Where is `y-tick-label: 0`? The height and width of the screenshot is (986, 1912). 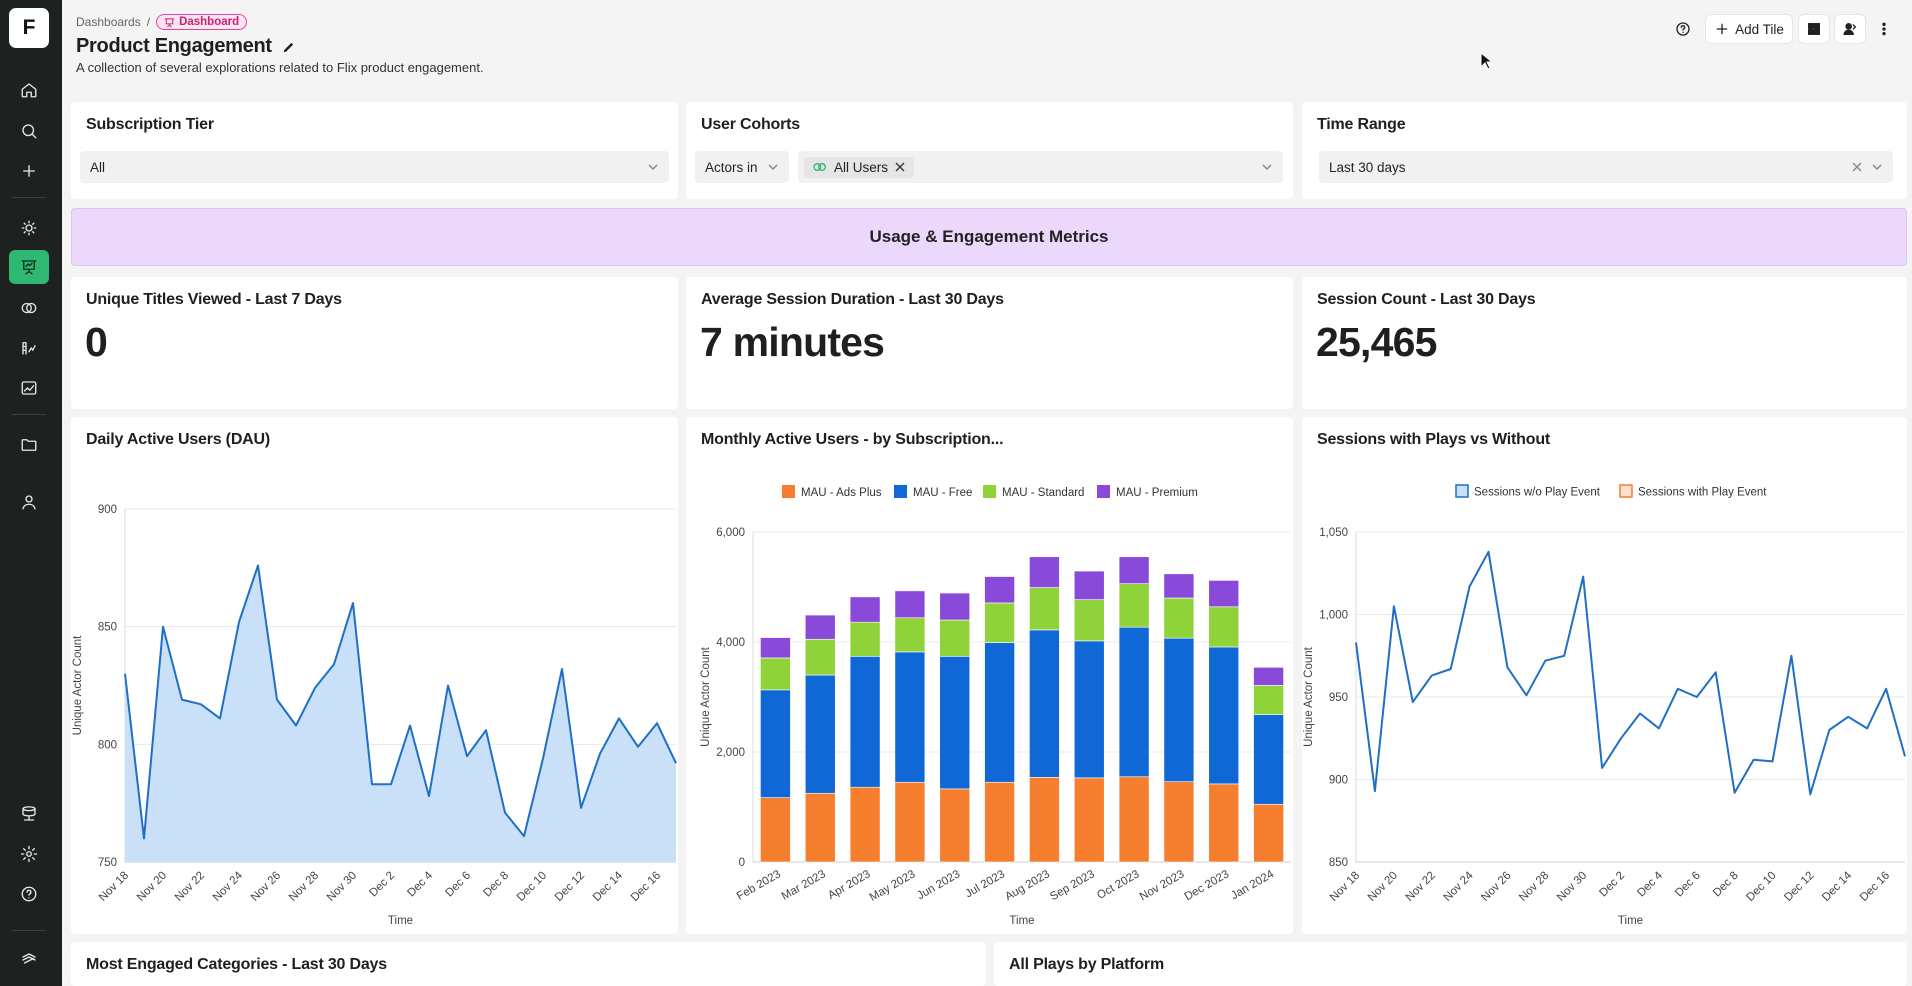 y-tick-label: 0 is located at coordinates (742, 863).